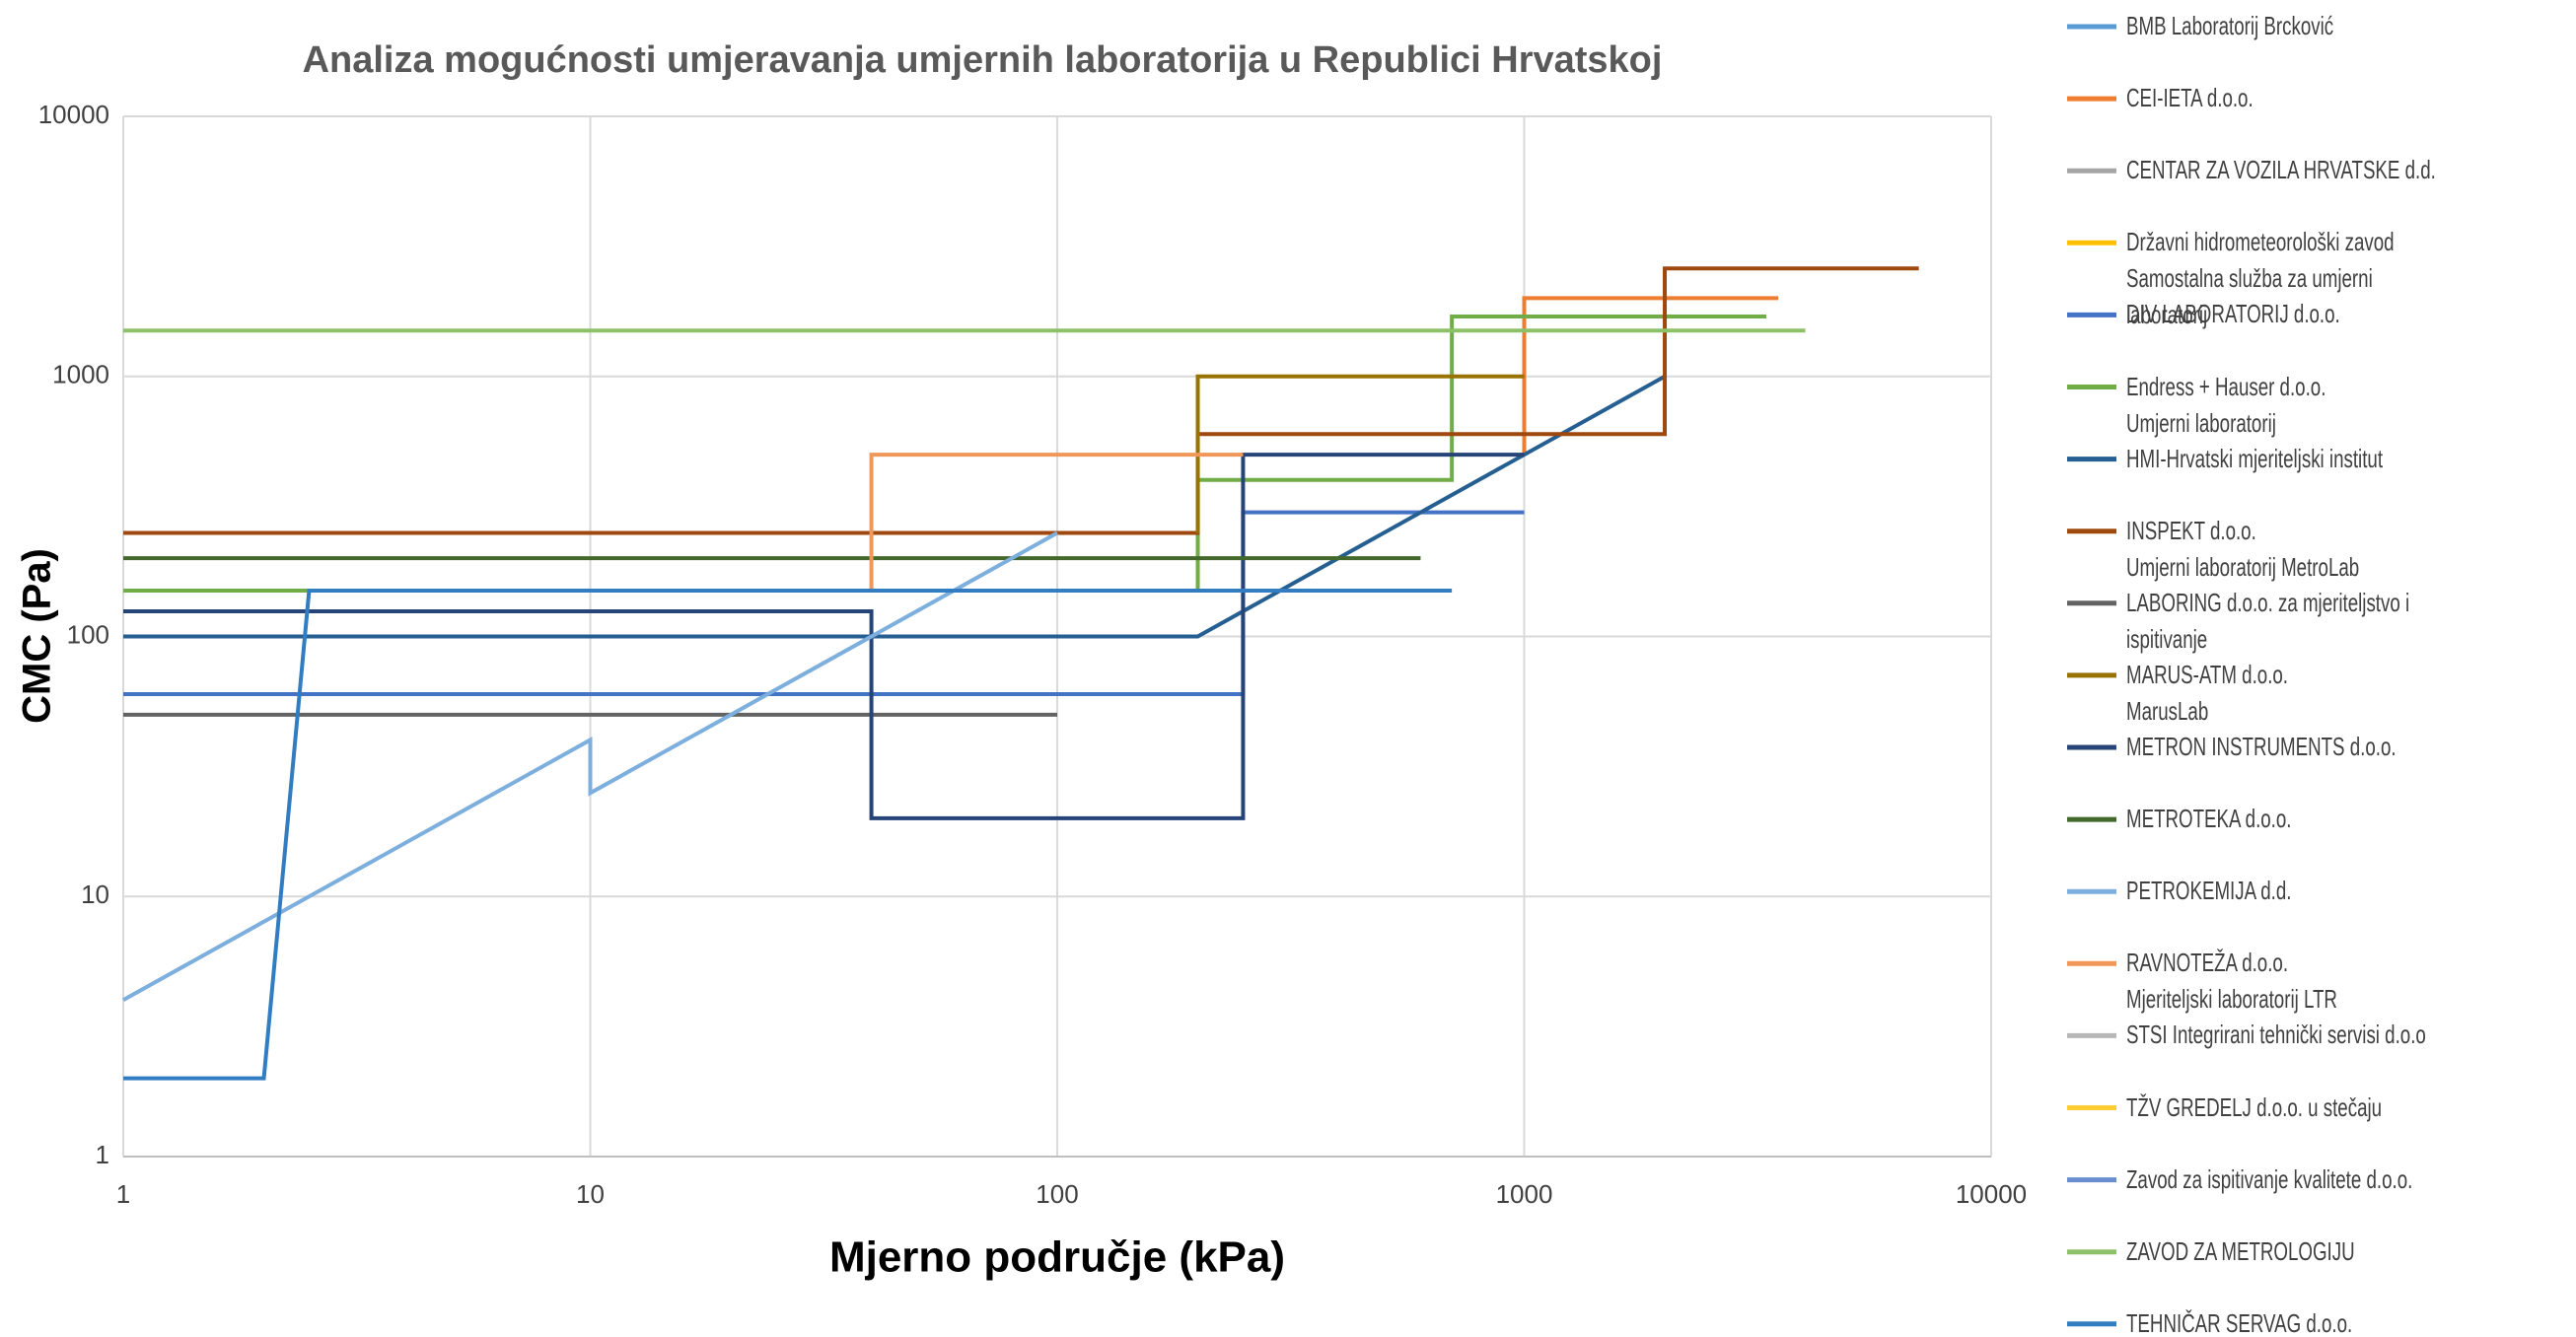  Describe the element at coordinates (2276, 1035) in the screenshot. I see `legend-label: STSI Integrirani tehnički servisi d.o.o` at that location.